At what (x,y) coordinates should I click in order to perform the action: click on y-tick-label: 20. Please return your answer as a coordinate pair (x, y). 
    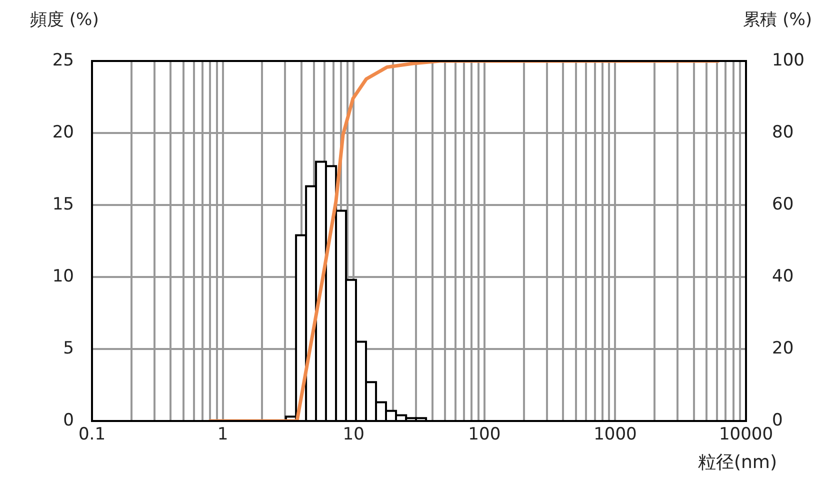
    Looking at the image, I should click on (63, 132).